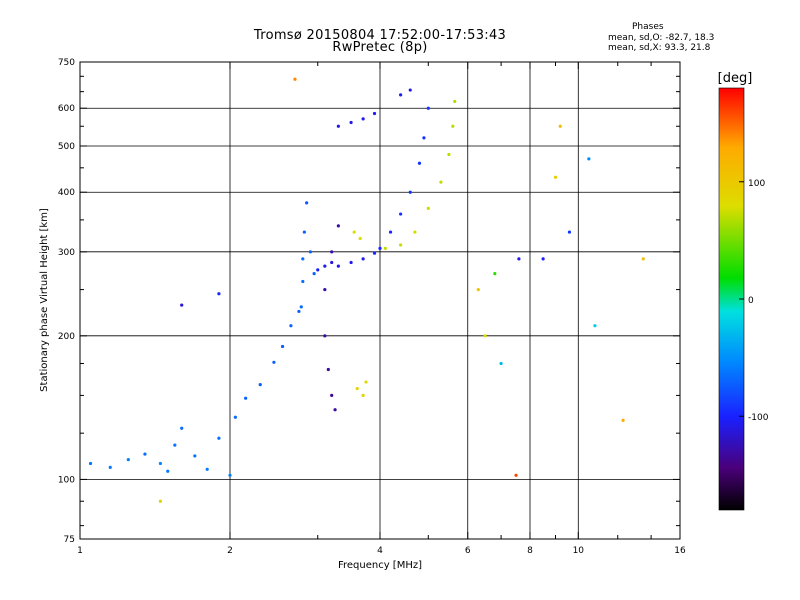 The height and width of the screenshot is (600, 800). I want to click on colorbar-unit-label: [deg], so click(735, 78).